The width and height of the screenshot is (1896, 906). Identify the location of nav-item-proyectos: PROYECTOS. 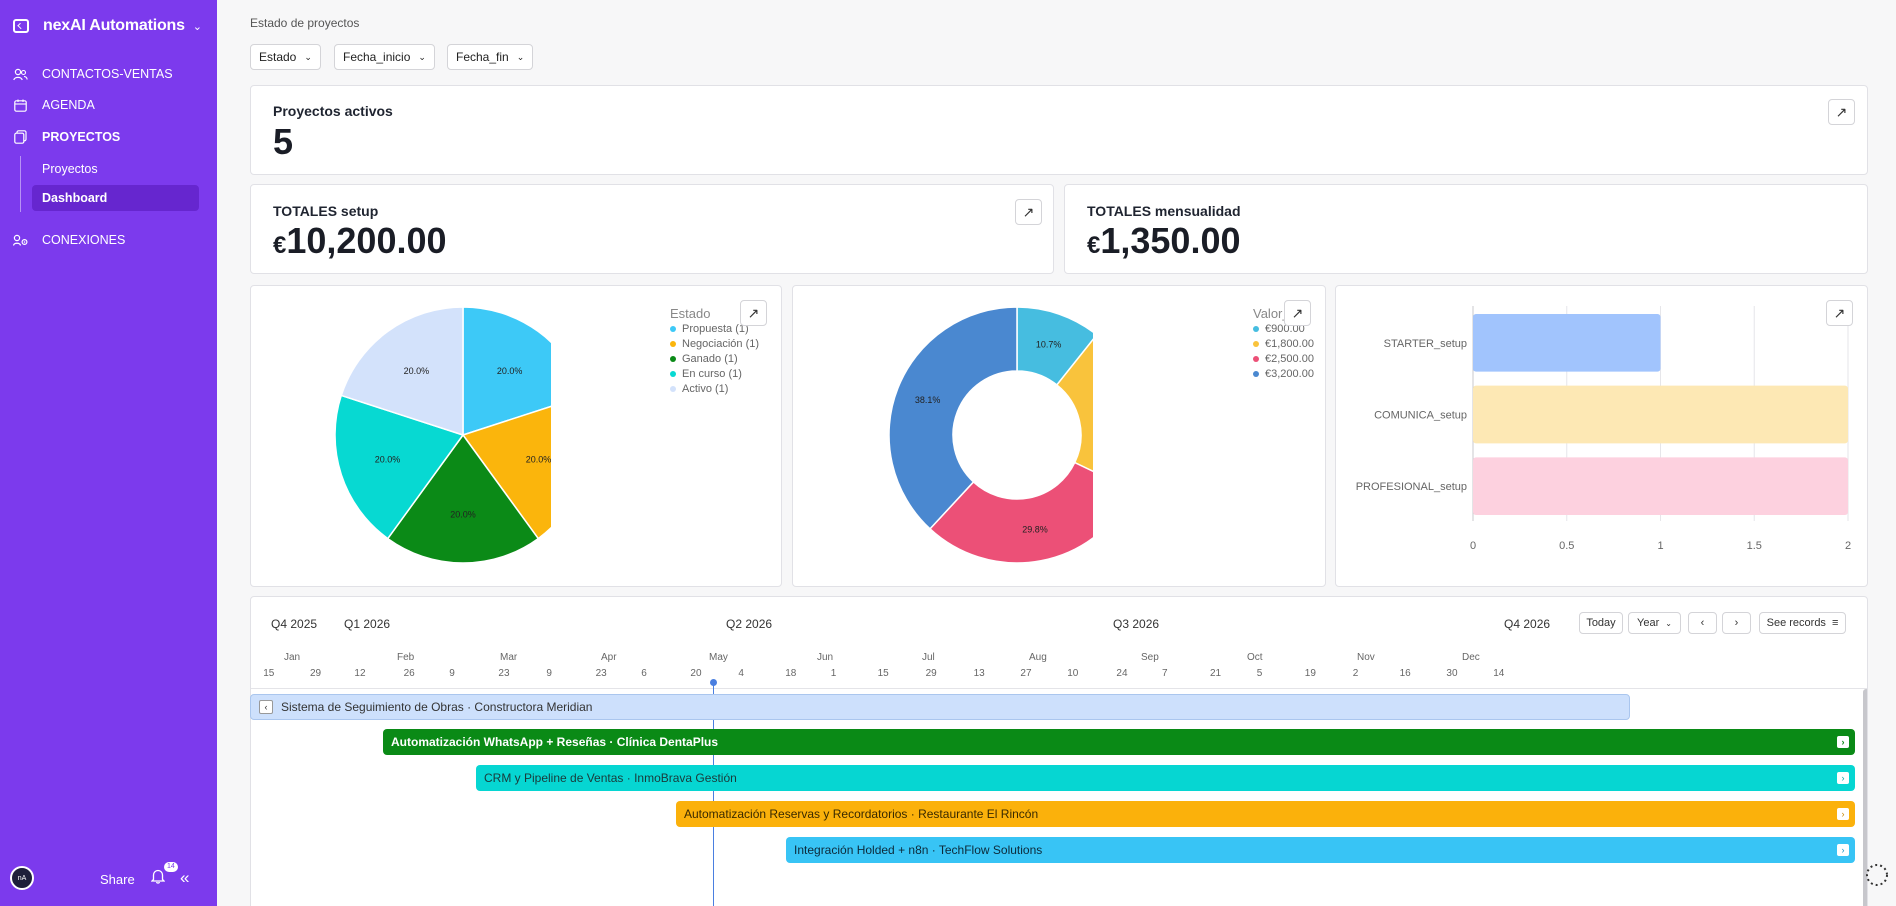
(66, 137).